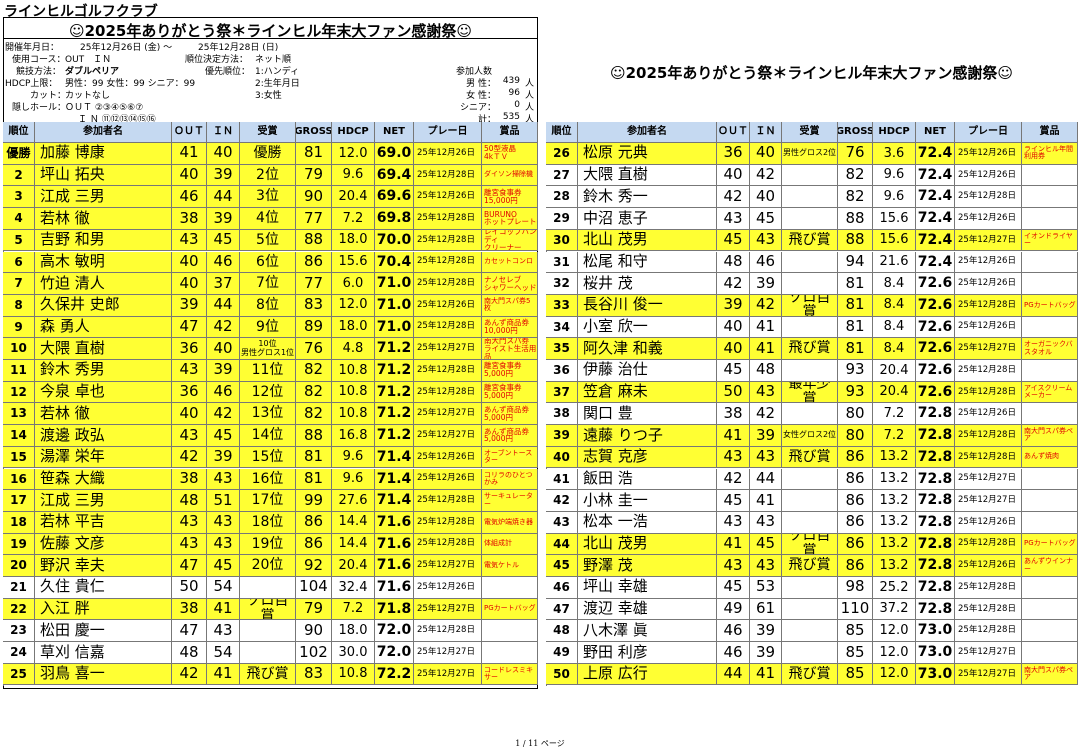  What do you see at coordinates (223, 305) in the screenshot?
I see `in-score: 44` at bounding box center [223, 305].